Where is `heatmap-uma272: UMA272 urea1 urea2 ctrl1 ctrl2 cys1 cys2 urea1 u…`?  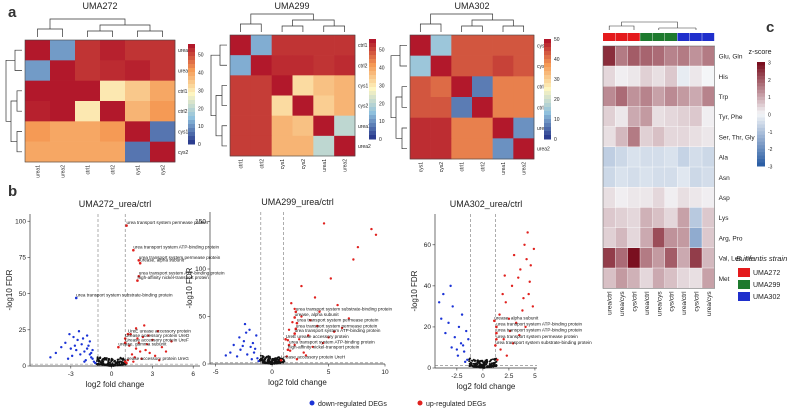
heatmap-uma272: UMA272 urea1 urea2 ctrl1 ctrl2 cys1 cys2 urea1 u… is located at coordinates (104, 89).